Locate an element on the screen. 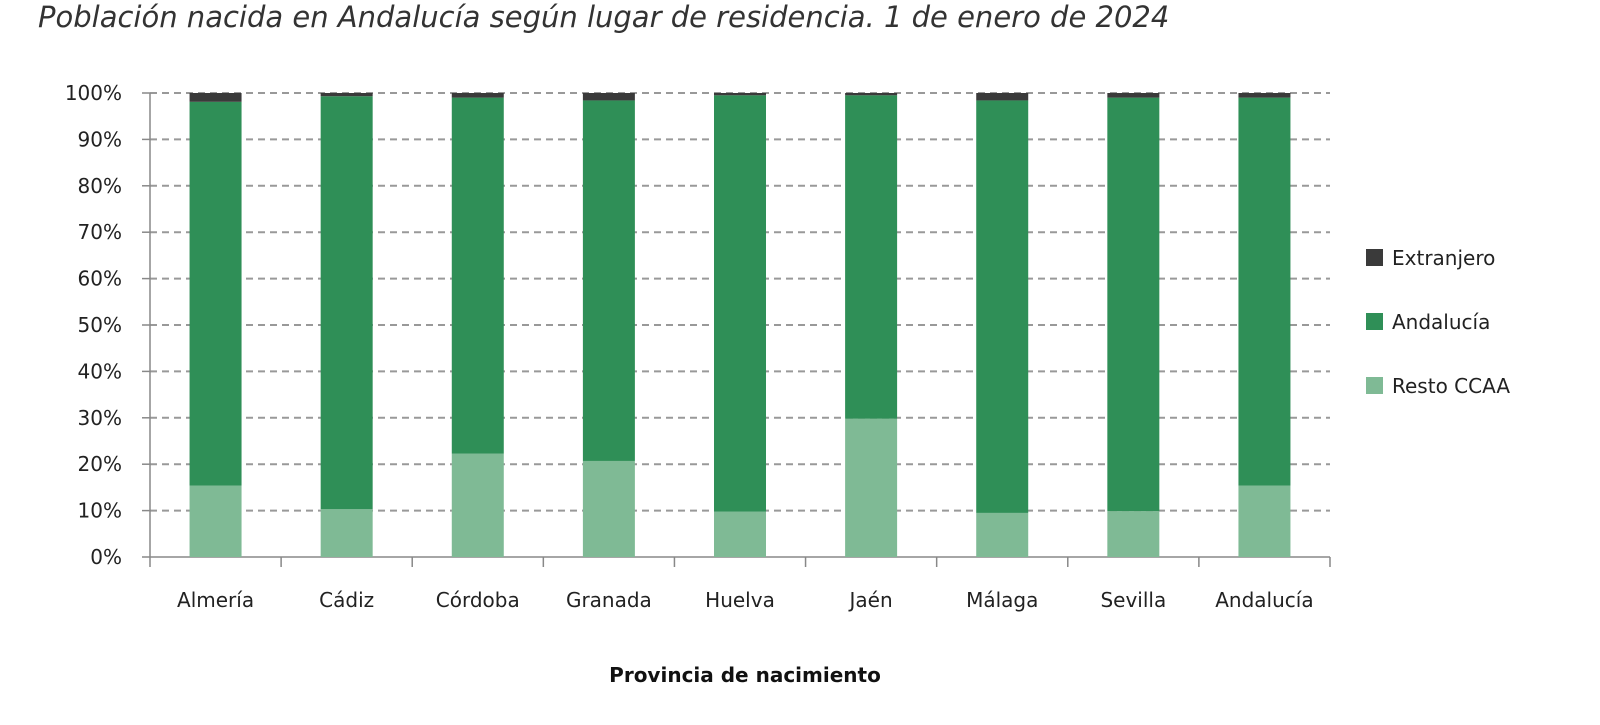 This screenshot has height=725, width=1600. y-tick-label: 40% is located at coordinates (100, 371).